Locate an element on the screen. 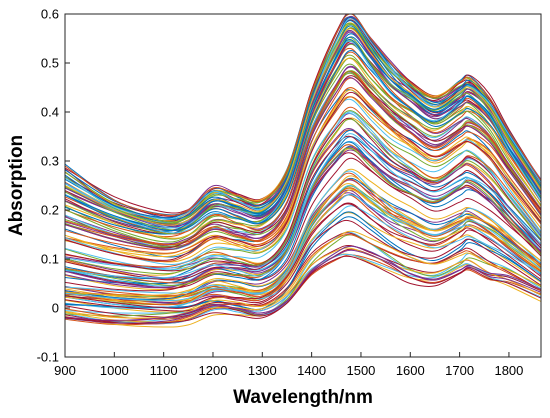 The width and height of the screenshot is (550, 418). x-axis: 900 1000 1100 1200 1300 1400 1500 1600 1700 1800 is located at coordinates (288, 365).